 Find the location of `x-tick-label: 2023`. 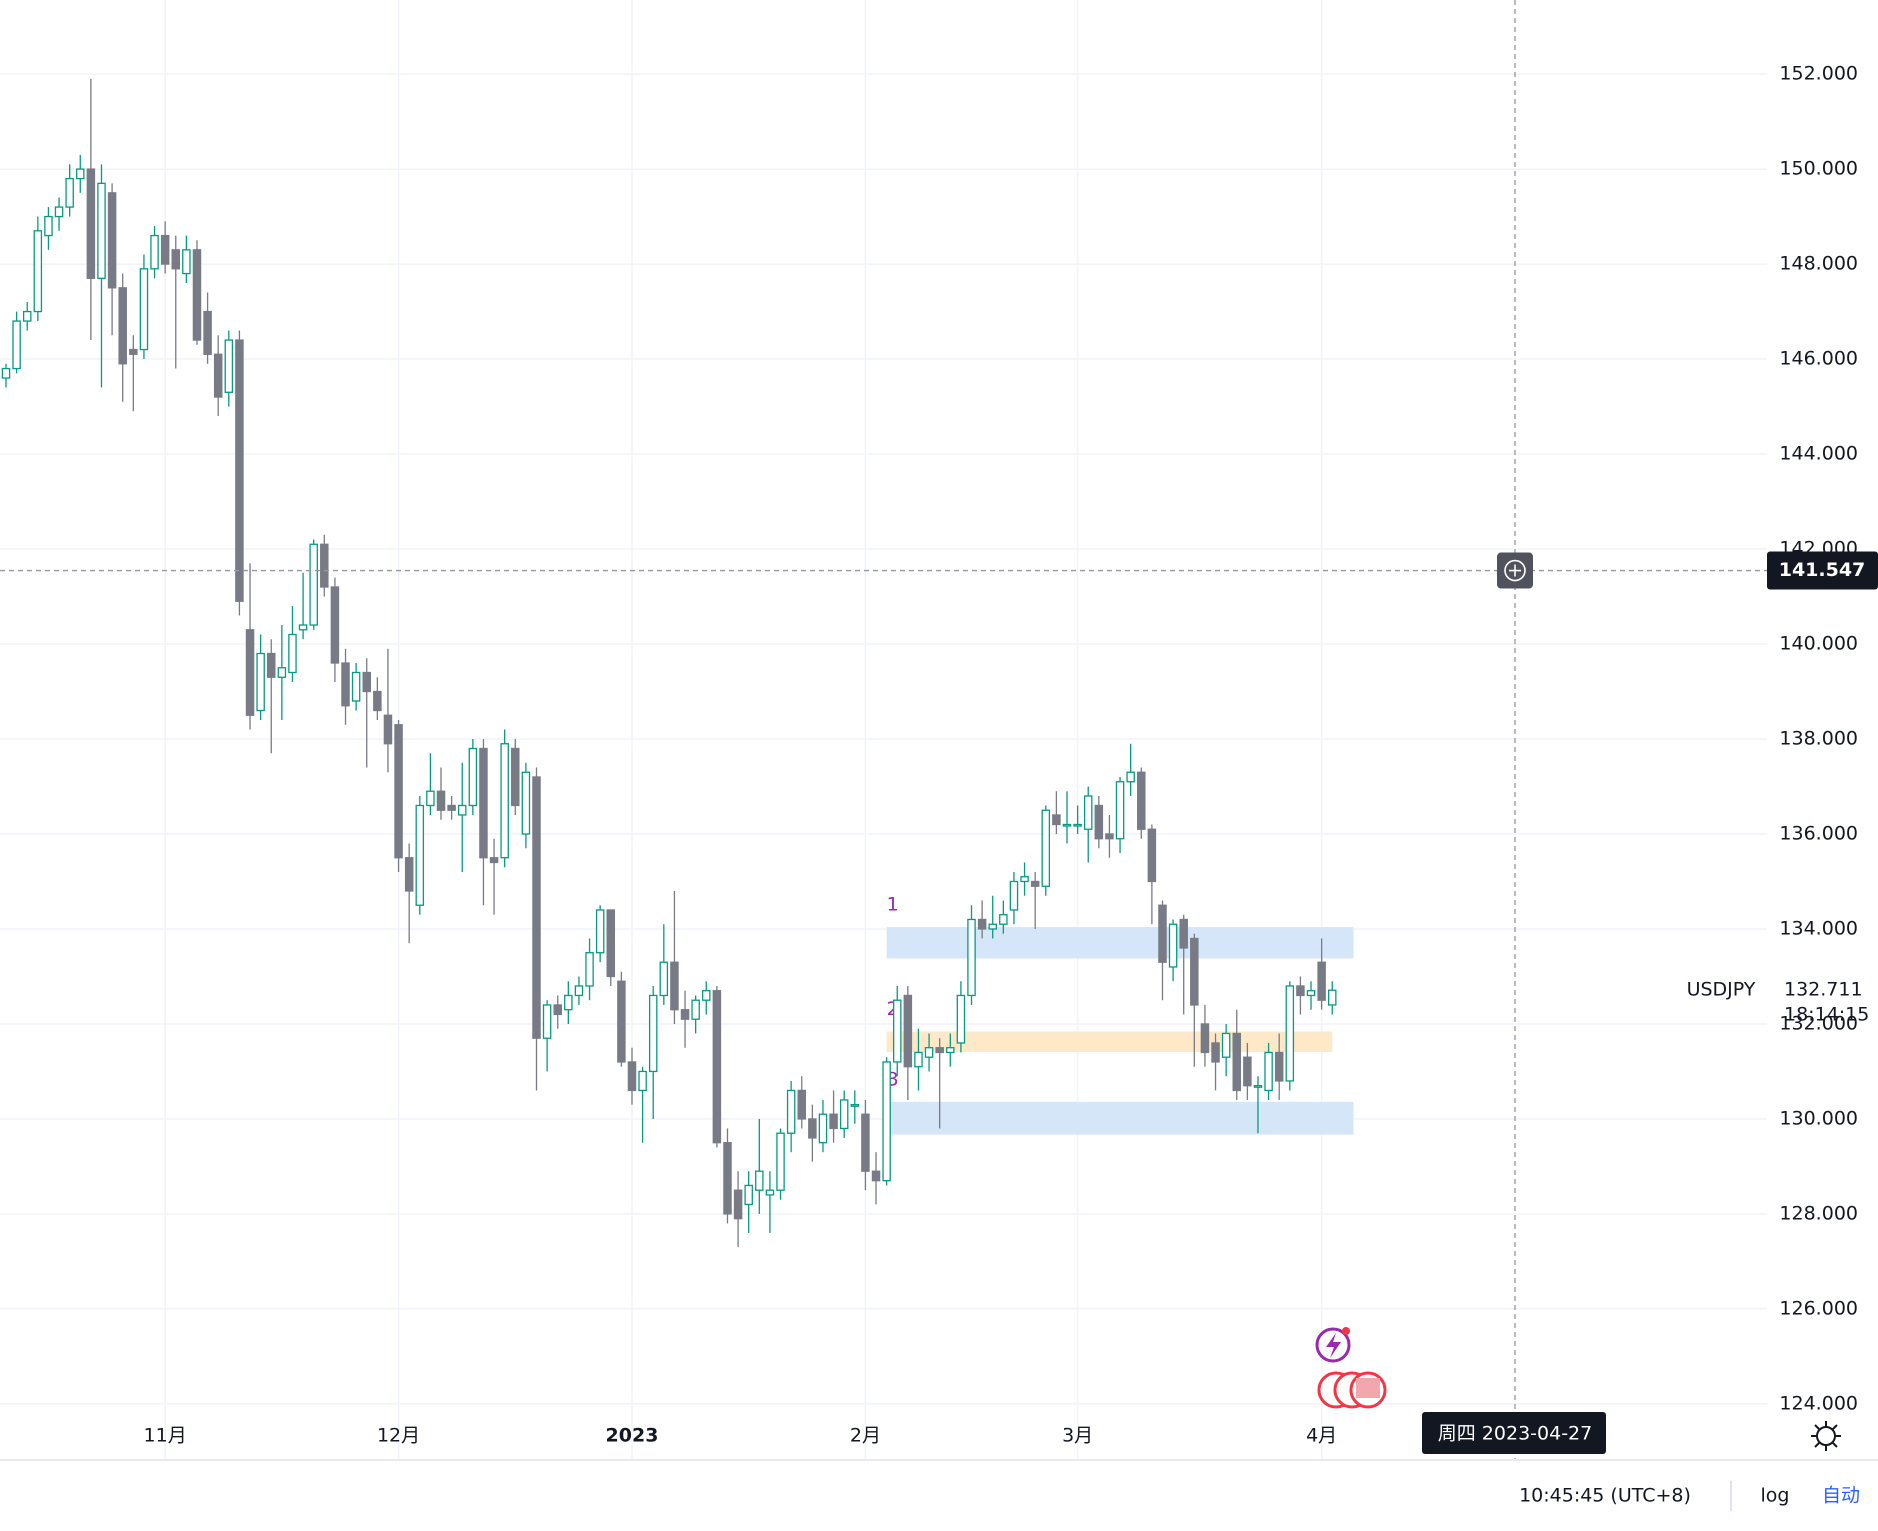

x-tick-label: 2023 is located at coordinates (632, 1436).